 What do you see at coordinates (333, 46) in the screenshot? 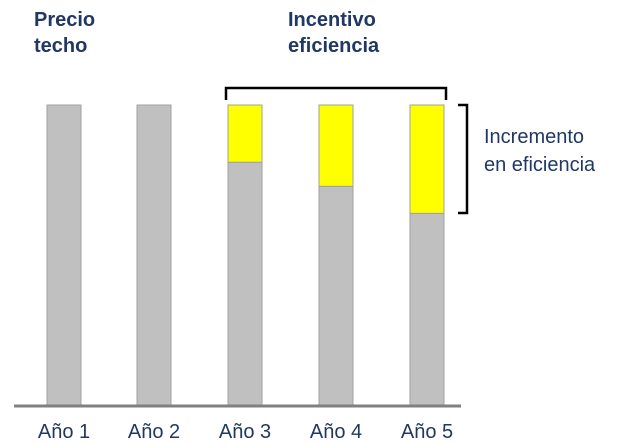
I see `incentive-label-line2: eficiencia` at bounding box center [333, 46].